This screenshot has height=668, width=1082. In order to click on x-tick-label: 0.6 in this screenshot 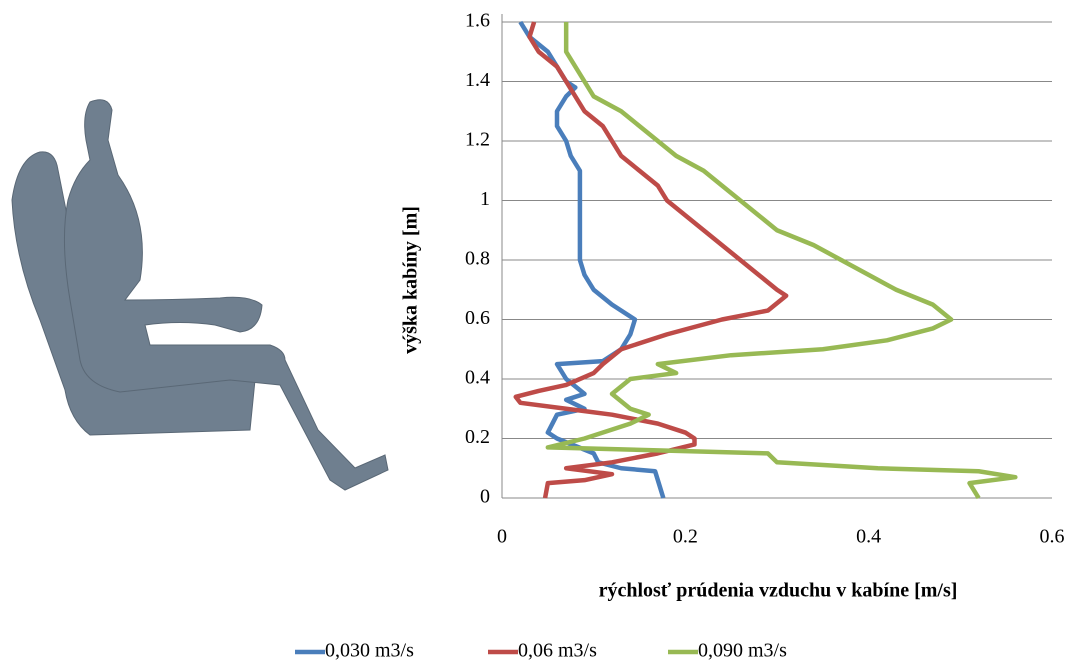, I will do `click(1052, 537)`.